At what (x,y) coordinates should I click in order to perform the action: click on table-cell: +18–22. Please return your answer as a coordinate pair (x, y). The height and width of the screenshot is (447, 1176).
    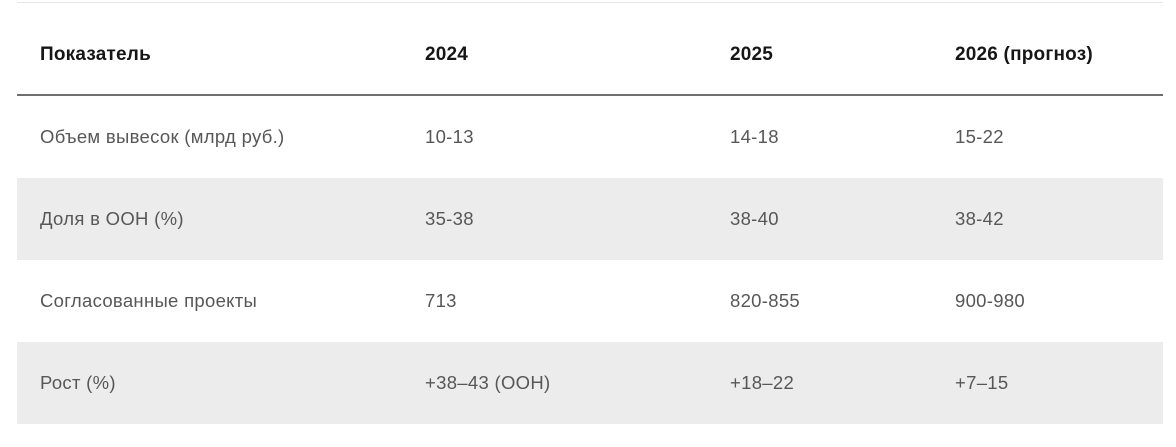
    Looking at the image, I should click on (762, 382).